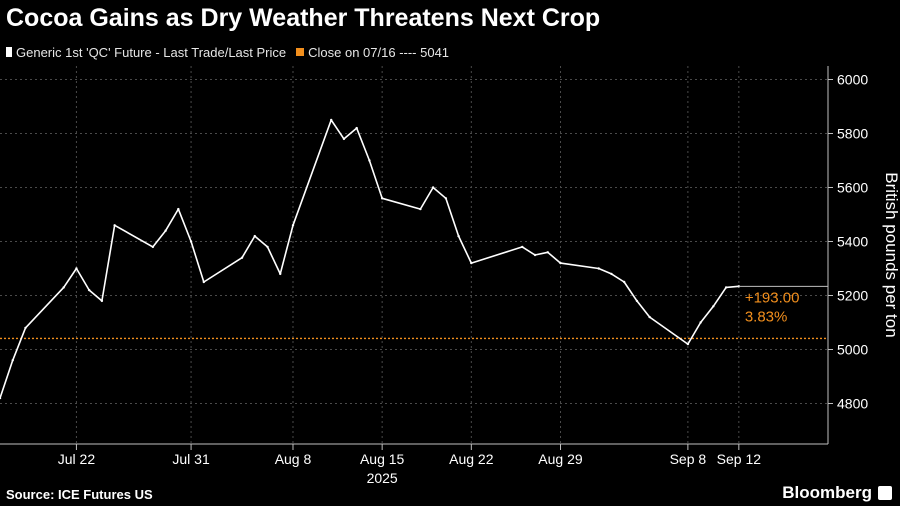 Image resolution: width=900 pixels, height=506 pixels. Describe the element at coordinates (852, 404) in the screenshot. I see `y-tick-label-0: 4800` at that location.